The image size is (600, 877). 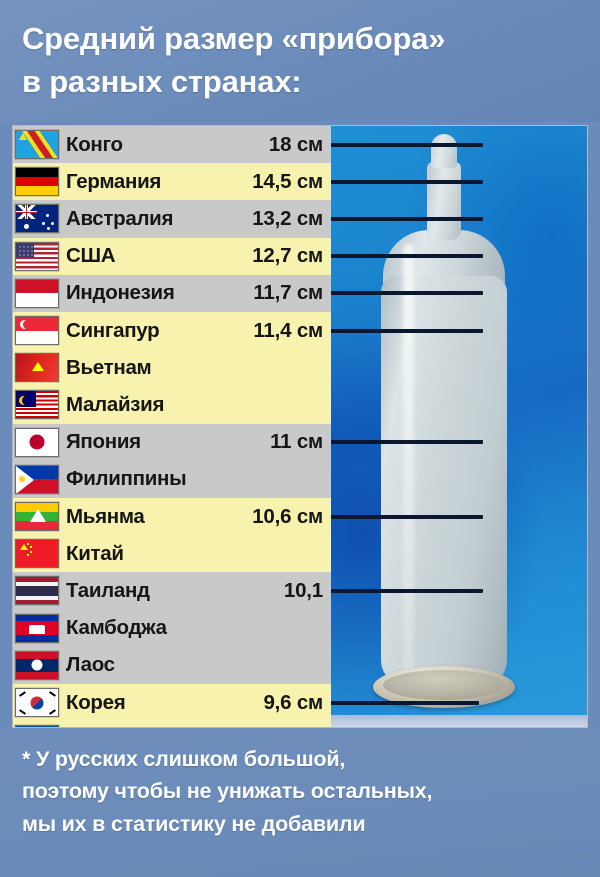 I want to click on country-name: США, so click(x=91, y=256).